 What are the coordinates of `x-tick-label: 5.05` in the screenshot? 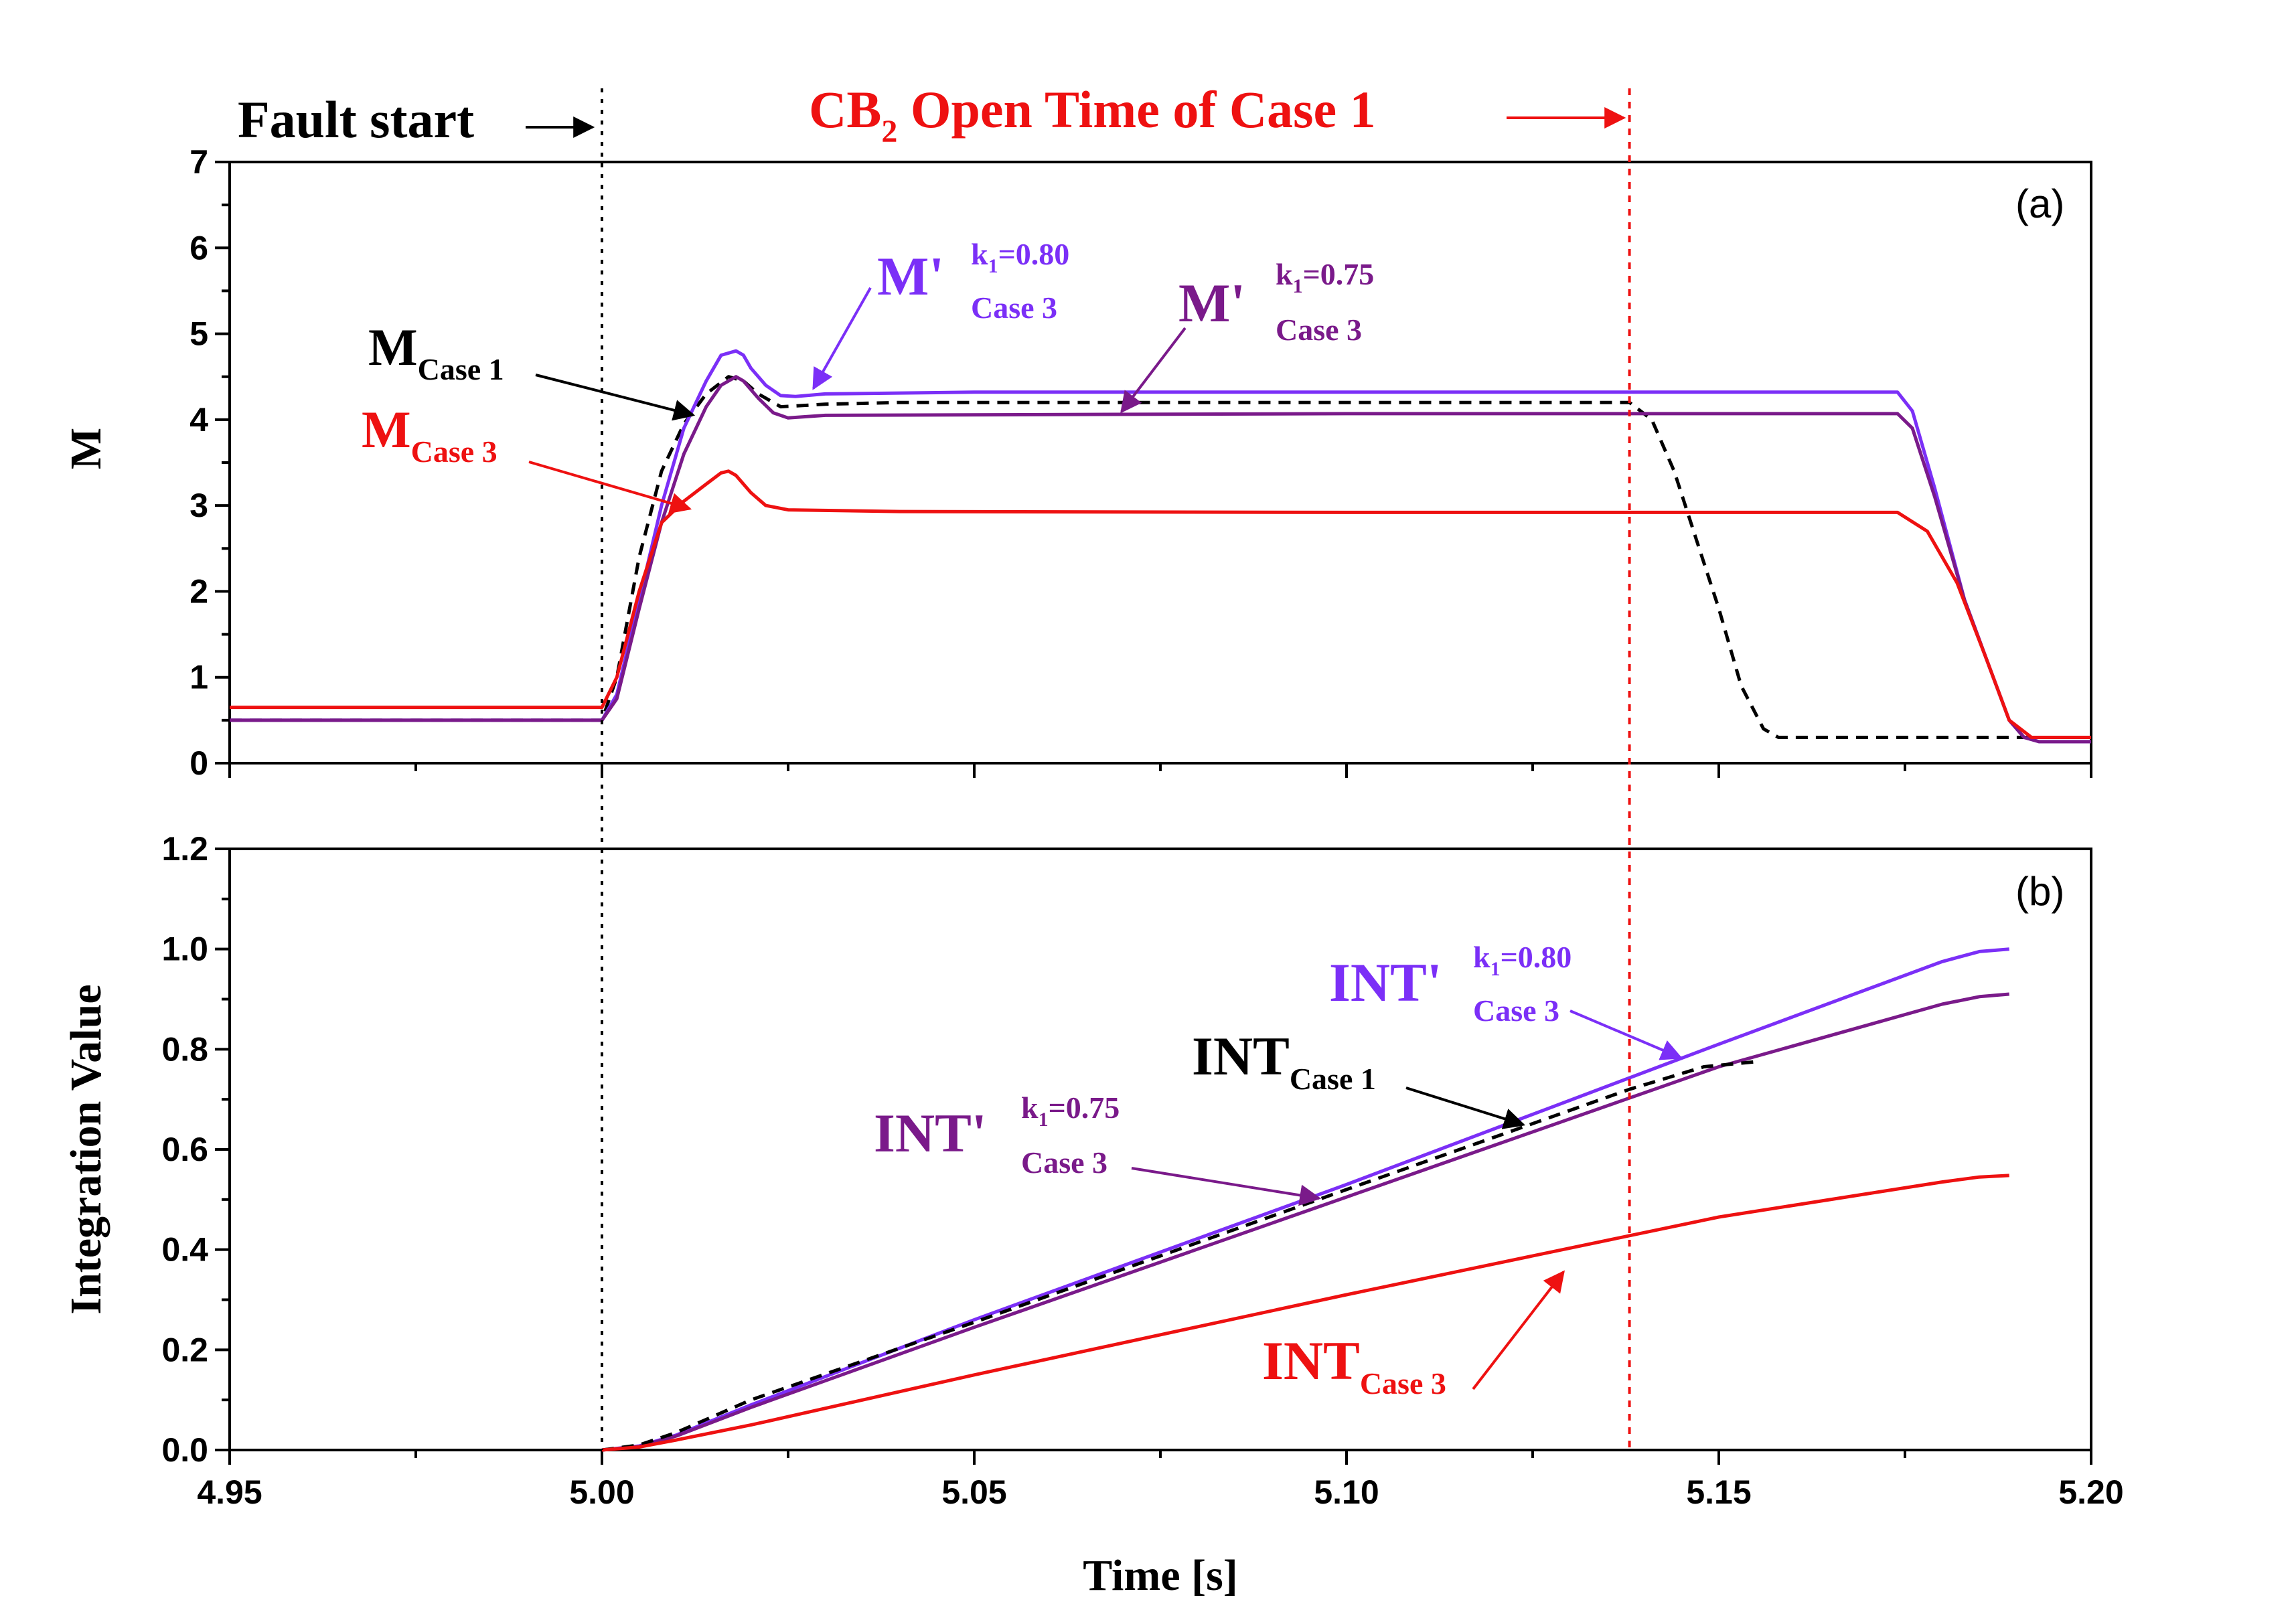 It's located at (973, 1492).